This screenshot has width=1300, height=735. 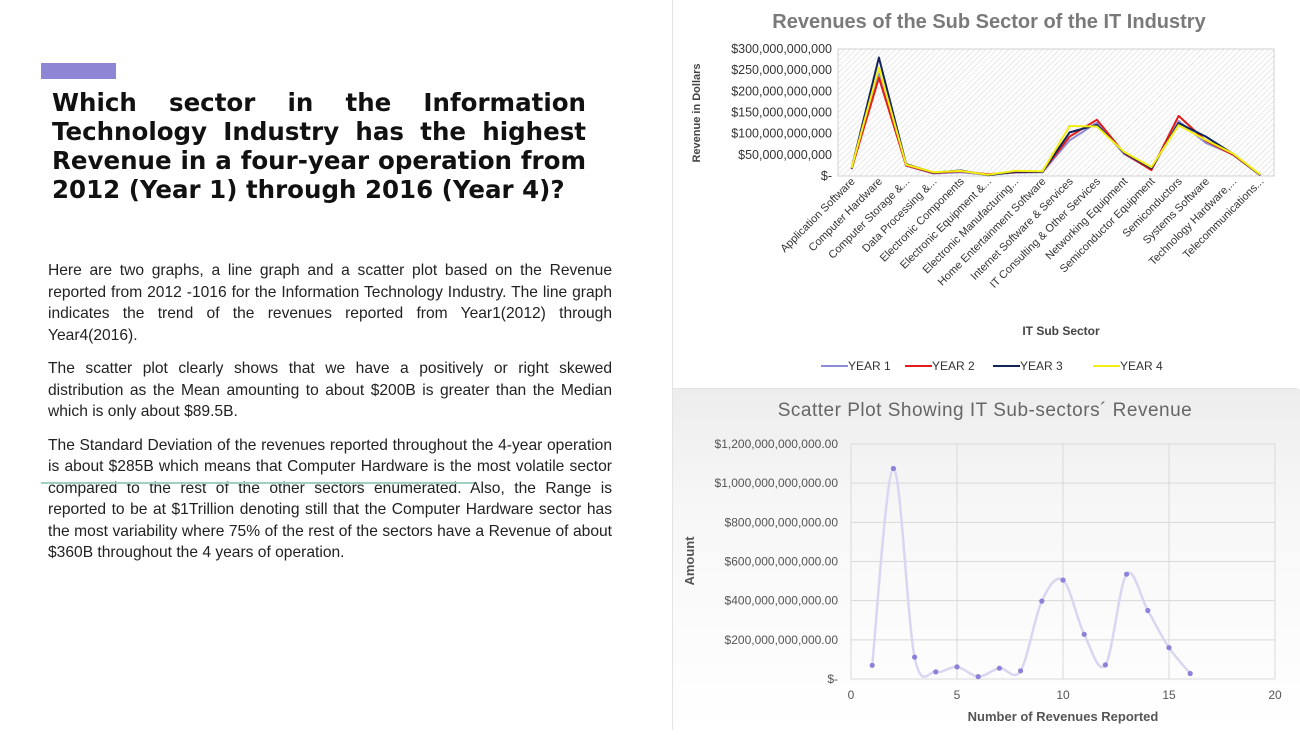 I want to click on line-ytick-label: $-, so click(x=826, y=176).